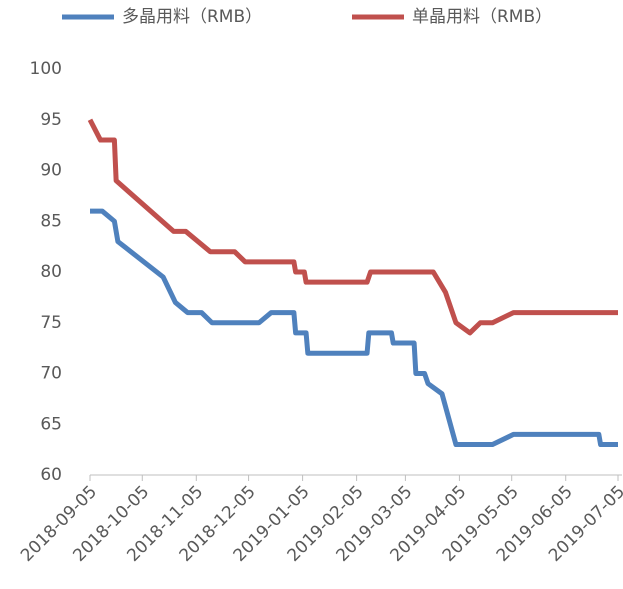 The height and width of the screenshot is (589, 623). Describe the element at coordinates (51, 323) in the screenshot. I see `y-tick-label: 75` at that location.